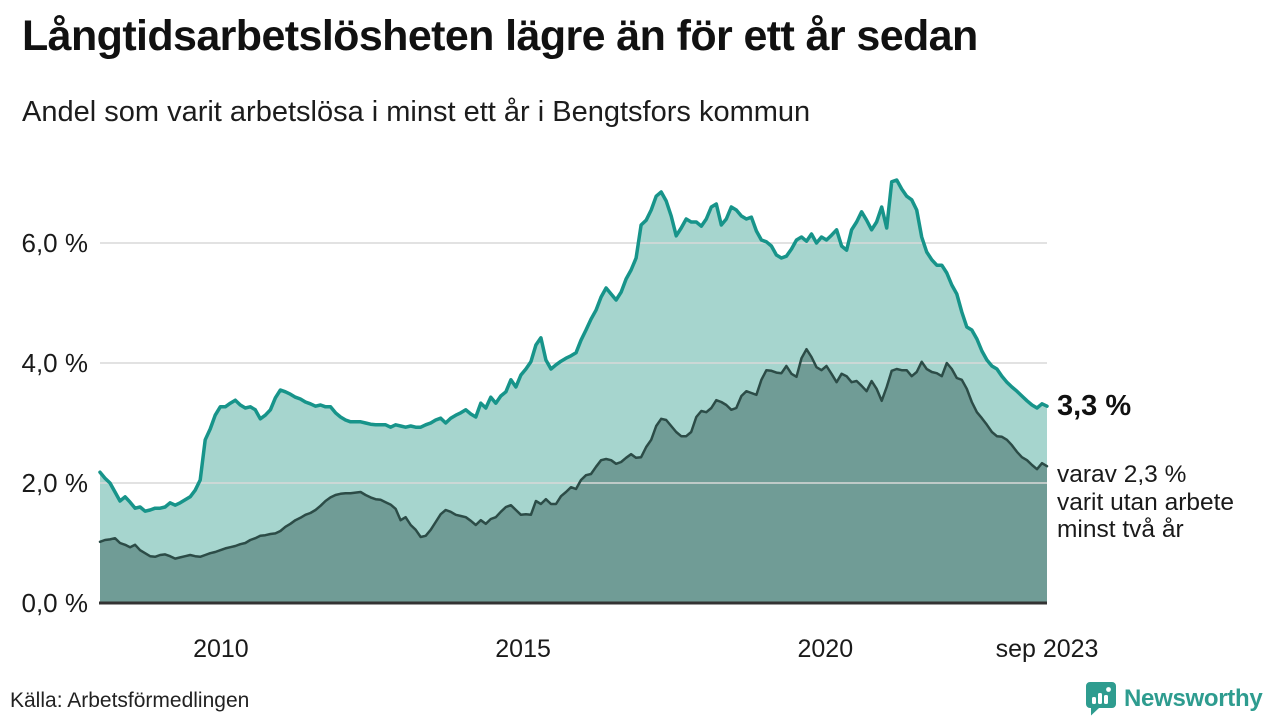 This screenshot has width=1280, height=720. What do you see at coordinates (1120, 529) in the screenshot?
I see `sublabel-line-3: minst två år` at bounding box center [1120, 529].